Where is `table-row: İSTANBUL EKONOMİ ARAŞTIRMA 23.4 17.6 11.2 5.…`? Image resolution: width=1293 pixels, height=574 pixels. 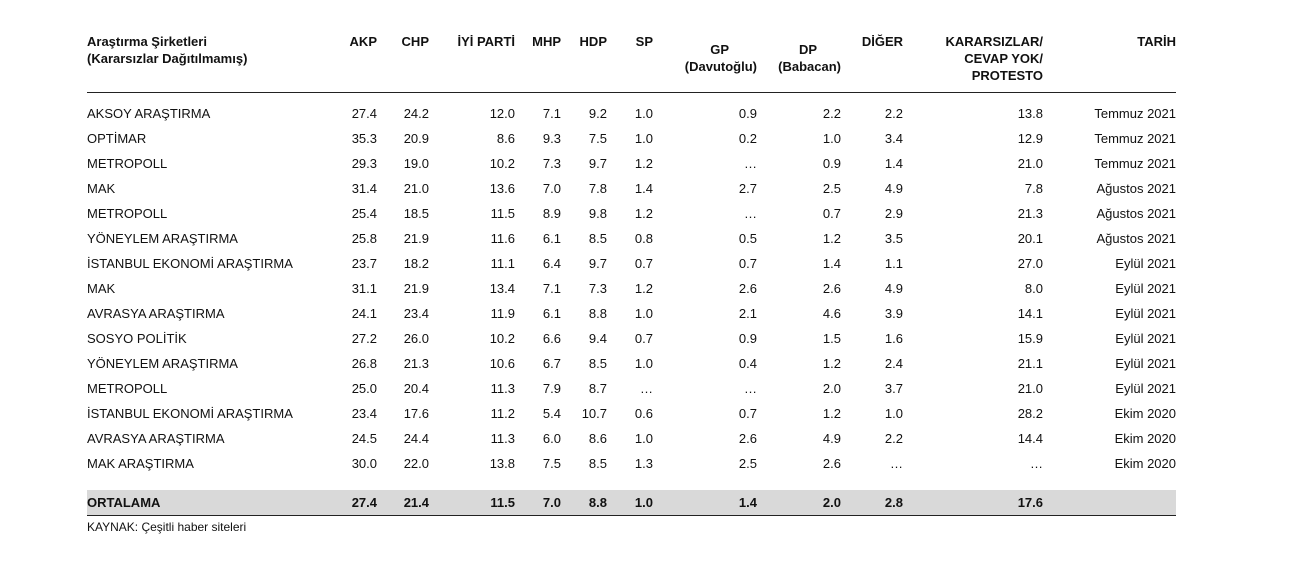 table-row: İSTANBUL EKONOMİ ARAŞTIRMA 23.4 17.6 11.2 5.… is located at coordinates (631, 413).